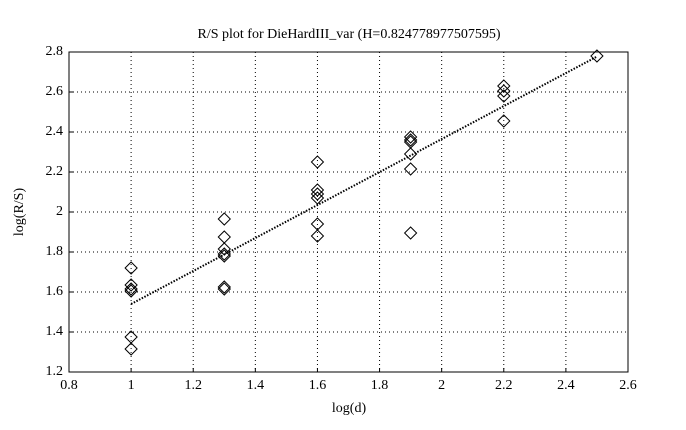 This screenshot has width=686, height=430. What do you see at coordinates (349, 408) in the screenshot?
I see `x-axis-label: log(d)` at bounding box center [349, 408].